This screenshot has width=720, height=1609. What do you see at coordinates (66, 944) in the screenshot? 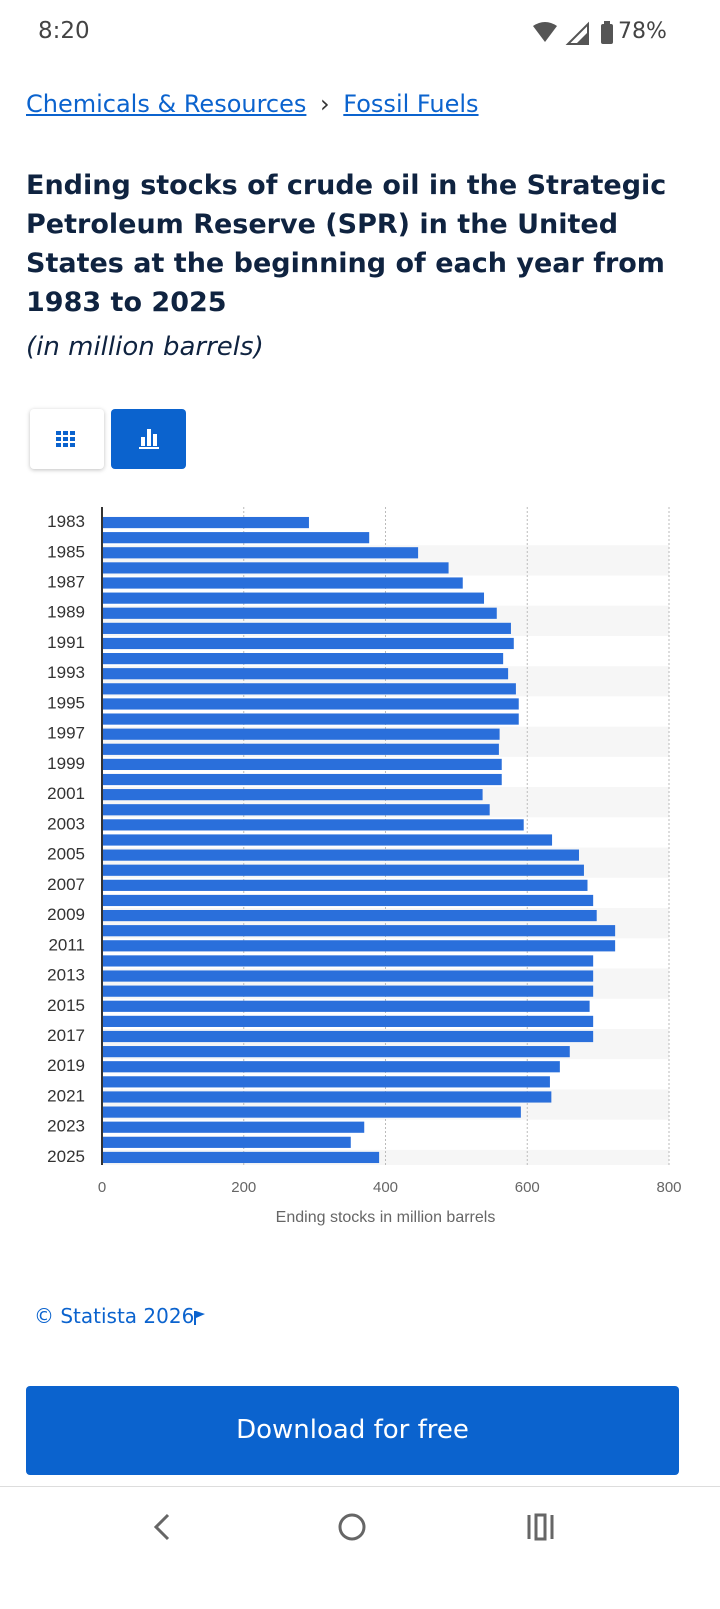
I see `y-tick-label: 2011` at bounding box center [66, 944].